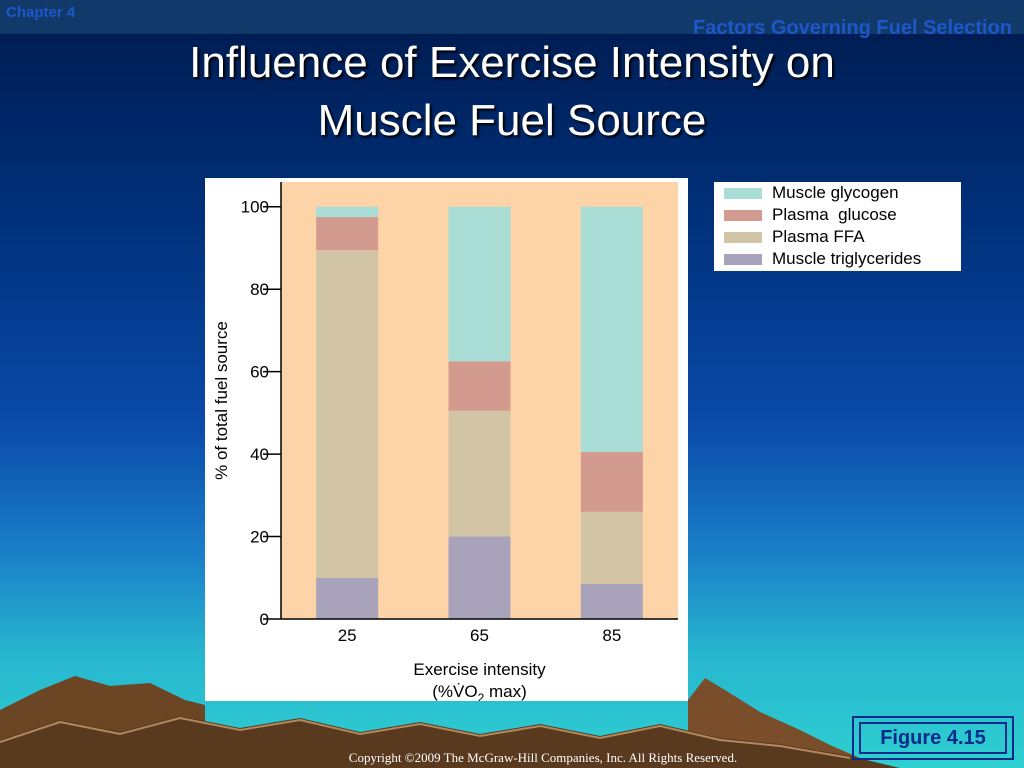 The width and height of the screenshot is (1024, 768). I want to click on figure-label: Figure 4.15, so click(933, 738).